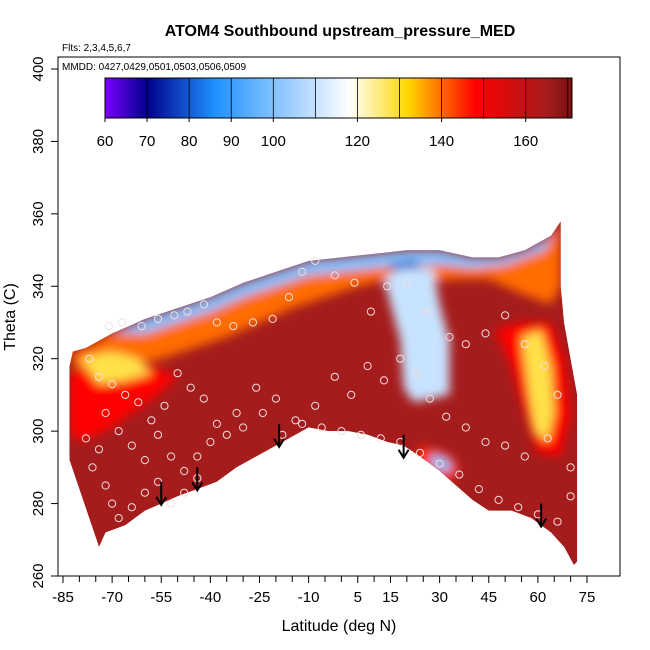  I want to click on x-tick-label: 45, so click(488, 597).